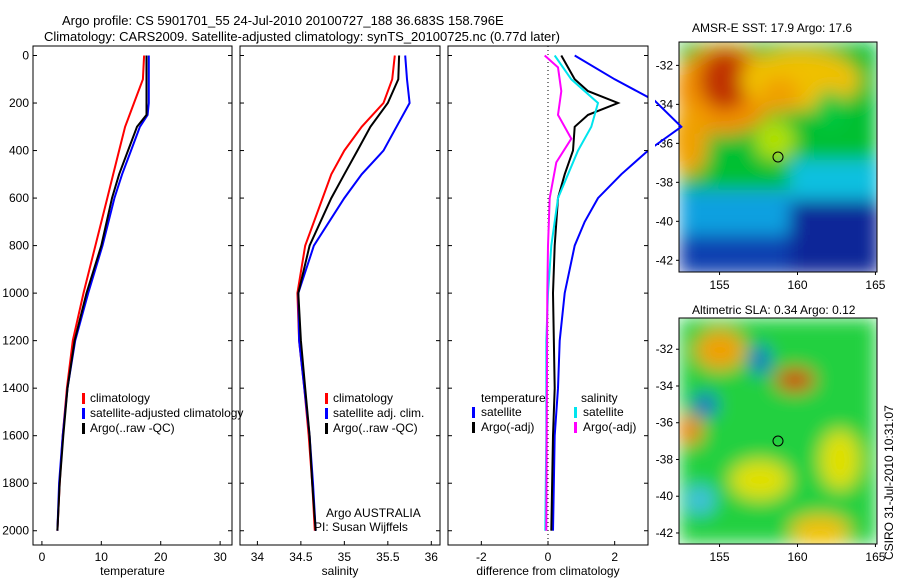  Describe the element at coordinates (378, 413) in the screenshot. I see `legend-label: satellite adj. clim.` at that location.